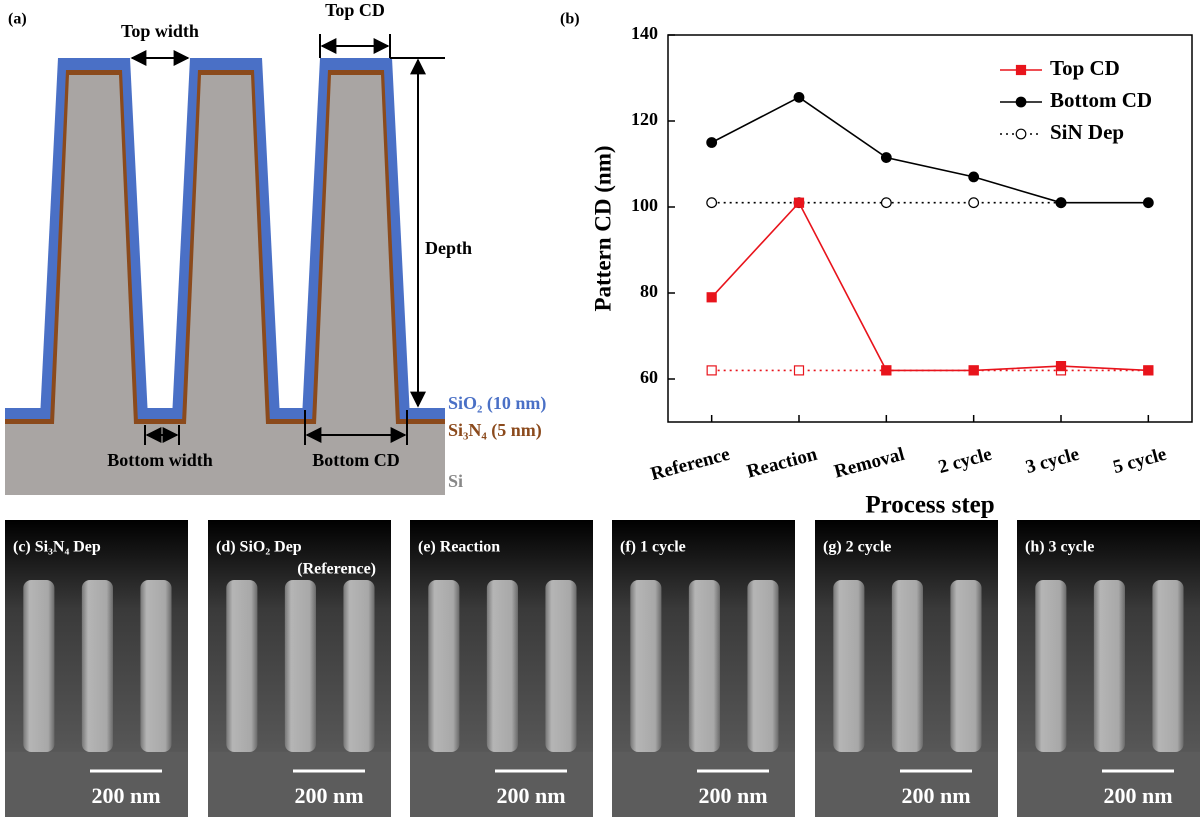  Describe the element at coordinates (691, 464) in the screenshot. I see `label: Reference` at that location.